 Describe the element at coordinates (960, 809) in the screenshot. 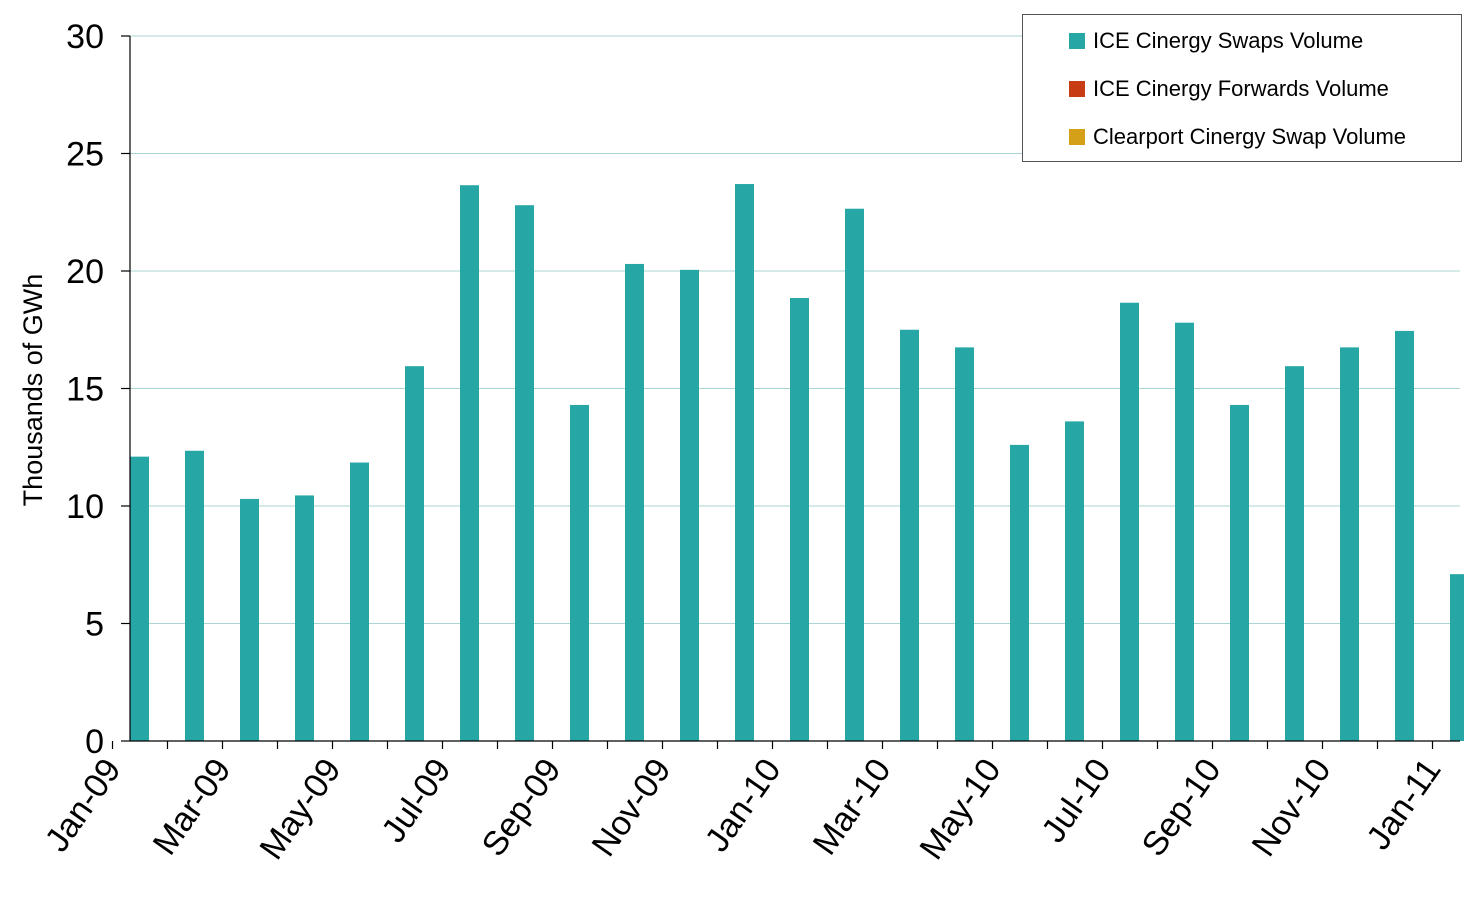

I see `x-tick-label: May-10` at that location.